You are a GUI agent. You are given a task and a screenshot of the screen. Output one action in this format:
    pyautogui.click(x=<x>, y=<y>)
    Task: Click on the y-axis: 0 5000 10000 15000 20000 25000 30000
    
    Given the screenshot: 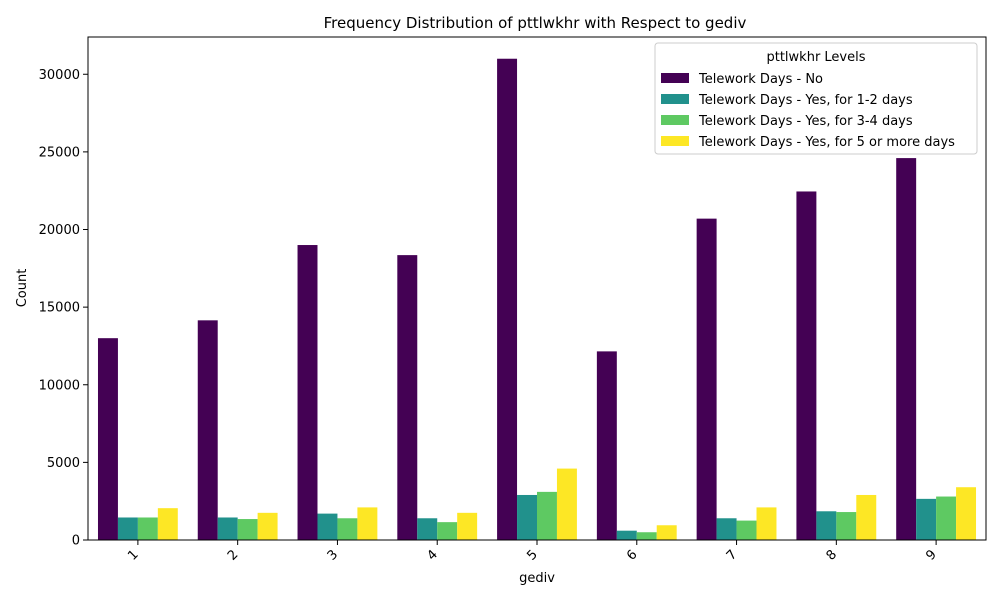 What is the action you would take?
    pyautogui.click(x=63, y=308)
    